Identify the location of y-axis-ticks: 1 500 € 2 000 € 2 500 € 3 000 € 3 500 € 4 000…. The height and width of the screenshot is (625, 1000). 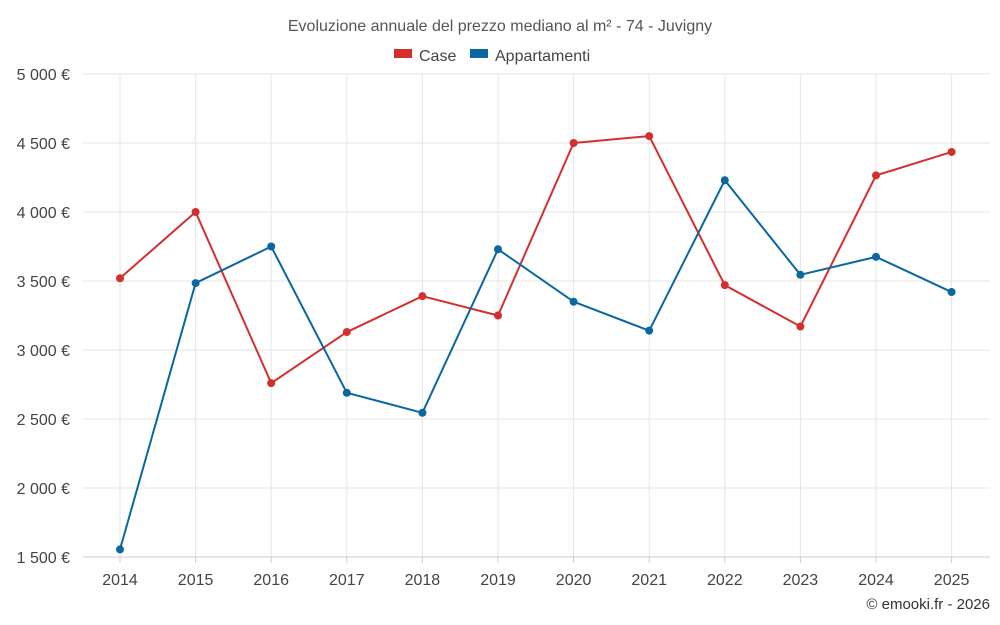
(43, 317).